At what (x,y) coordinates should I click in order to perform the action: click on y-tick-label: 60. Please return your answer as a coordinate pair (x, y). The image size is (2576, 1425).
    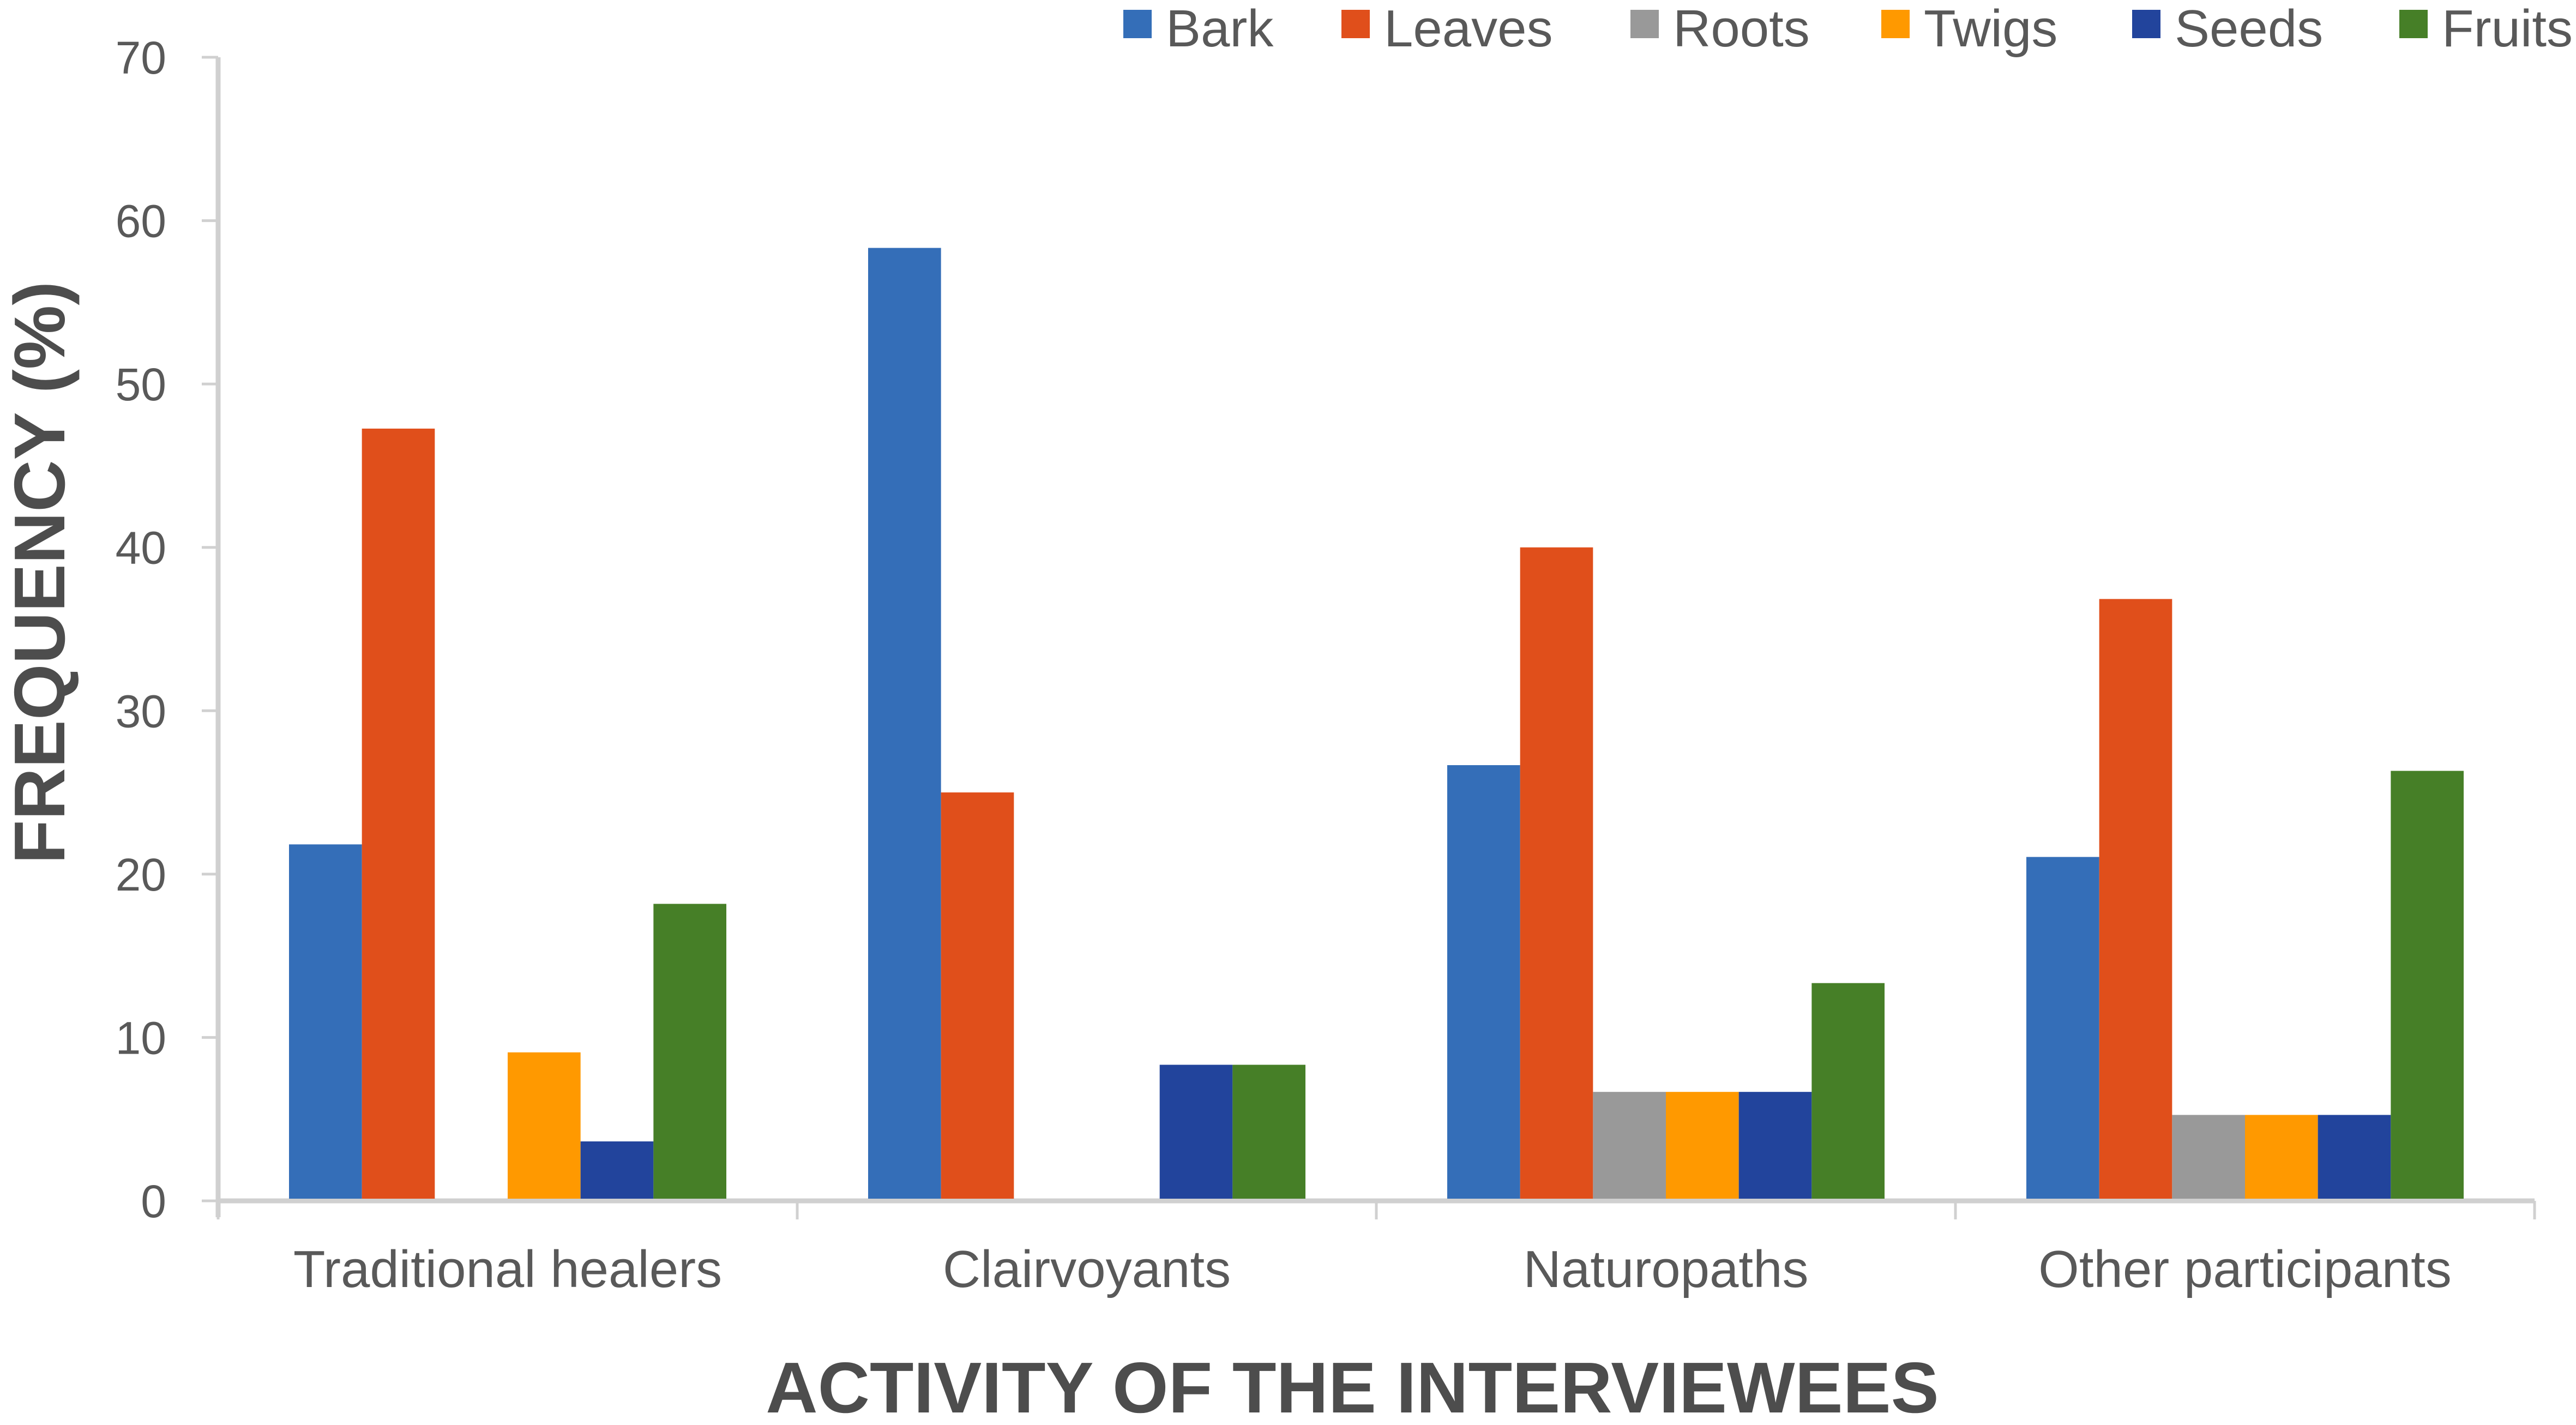
    Looking at the image, I should click on (141, 221).